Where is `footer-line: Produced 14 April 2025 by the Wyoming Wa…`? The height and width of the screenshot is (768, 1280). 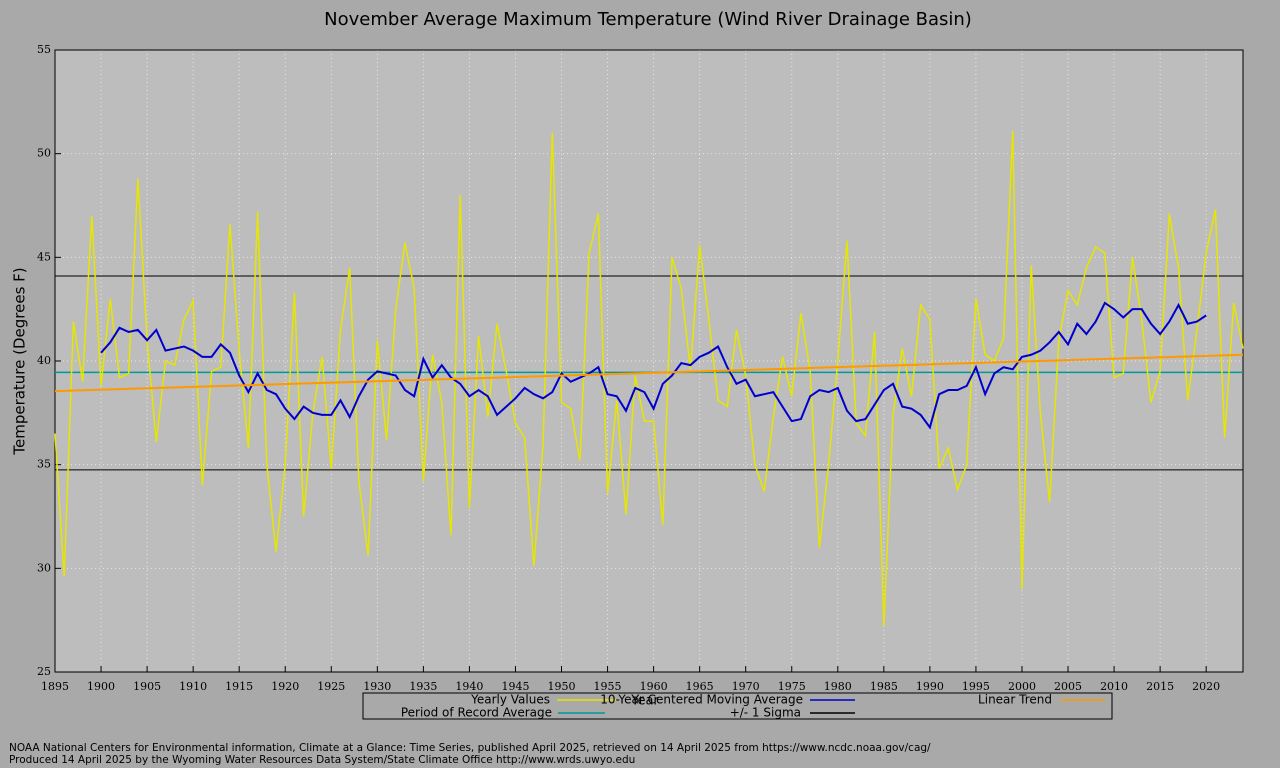
footer-line: Produced 14 April 2025 by the Wyoming Wa… is located at coordinates (322, 760).